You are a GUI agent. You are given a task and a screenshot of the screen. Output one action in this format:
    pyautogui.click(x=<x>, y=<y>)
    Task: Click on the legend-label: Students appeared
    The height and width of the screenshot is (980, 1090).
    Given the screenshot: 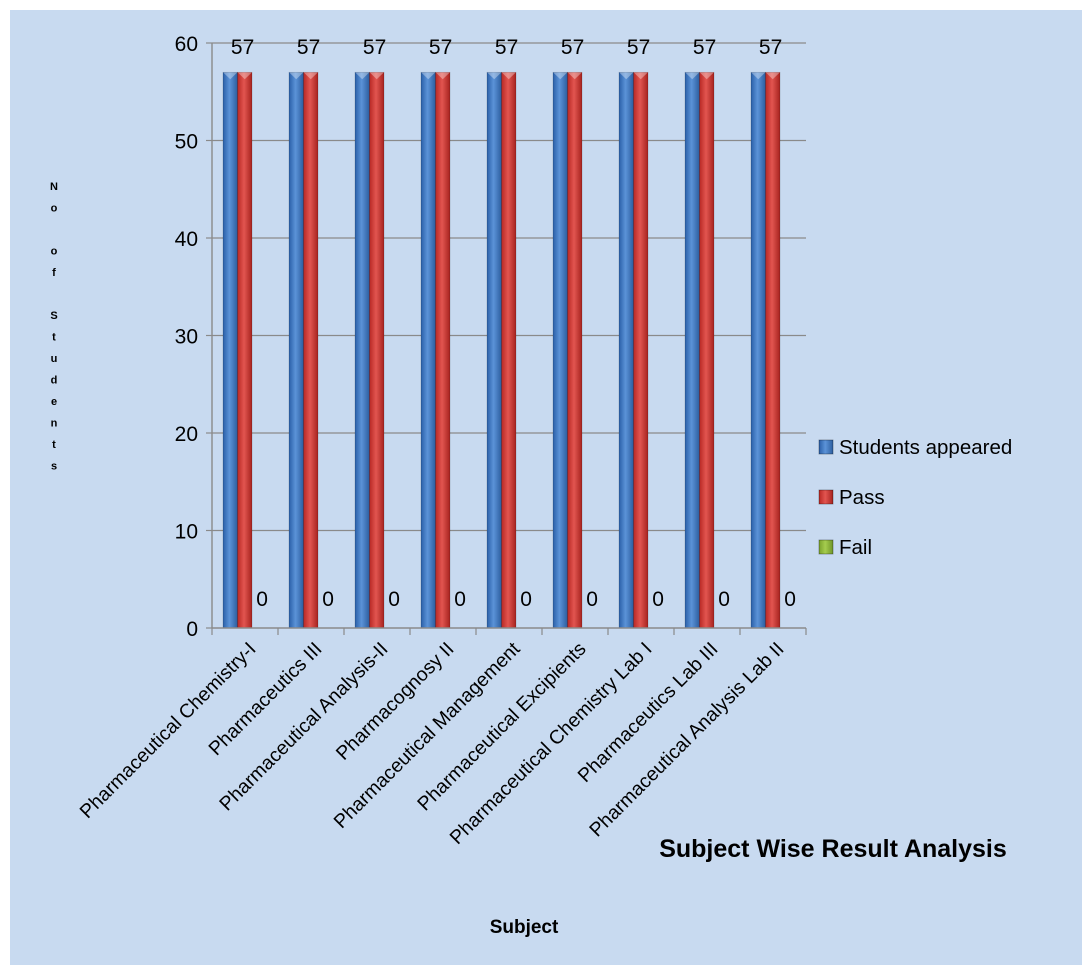 What is the action you would take?
    pyautogui.click(x=925, y=447)
    